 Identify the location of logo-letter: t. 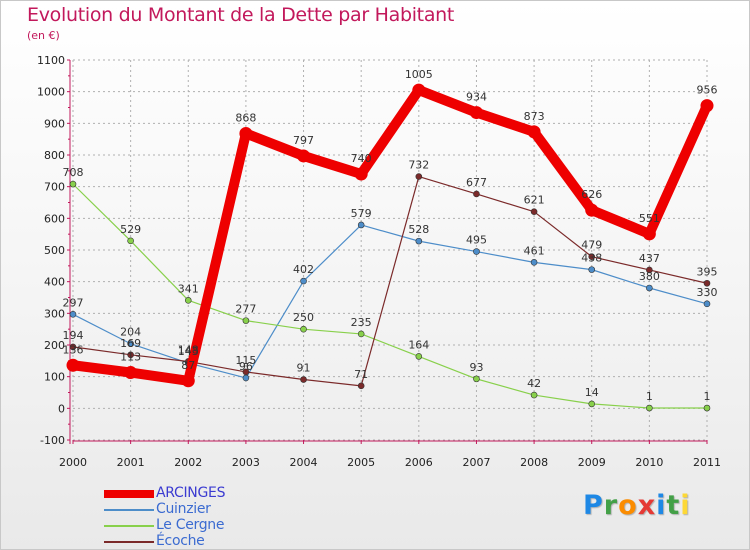
(673, 505).